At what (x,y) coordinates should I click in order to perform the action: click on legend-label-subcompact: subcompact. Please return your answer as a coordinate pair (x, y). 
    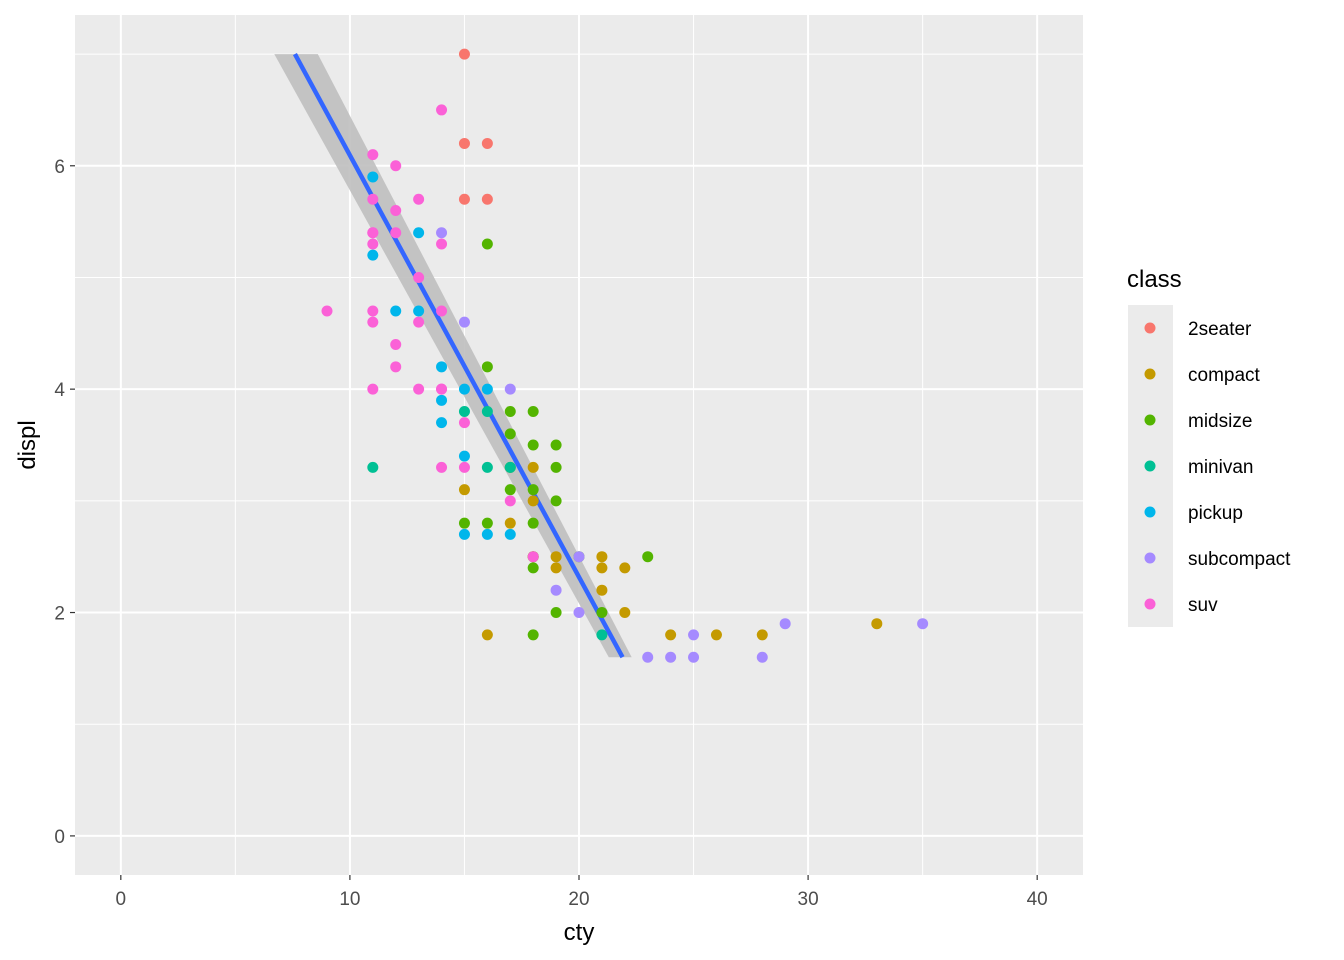
    Looking at the image, I should click on (1239, 559).